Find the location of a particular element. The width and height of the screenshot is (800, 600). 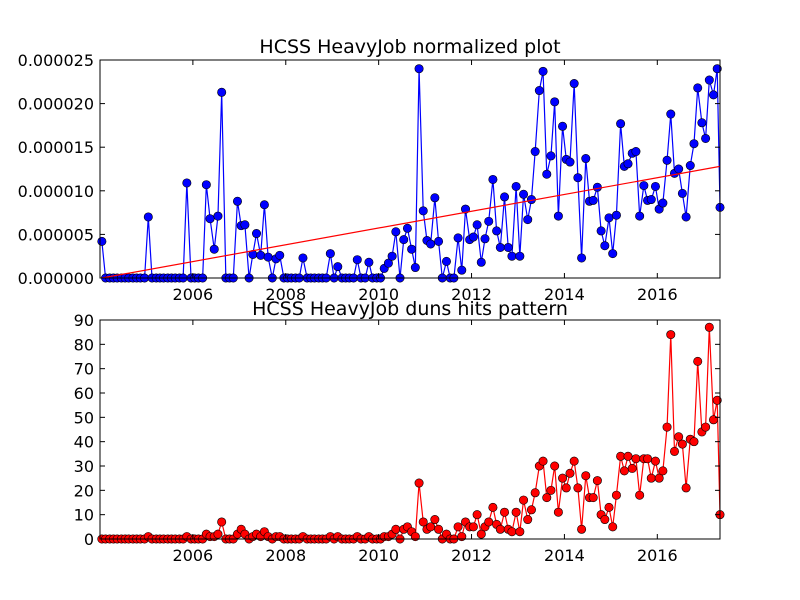

y-tick-label: 60 is located at coordinates (84, 393).